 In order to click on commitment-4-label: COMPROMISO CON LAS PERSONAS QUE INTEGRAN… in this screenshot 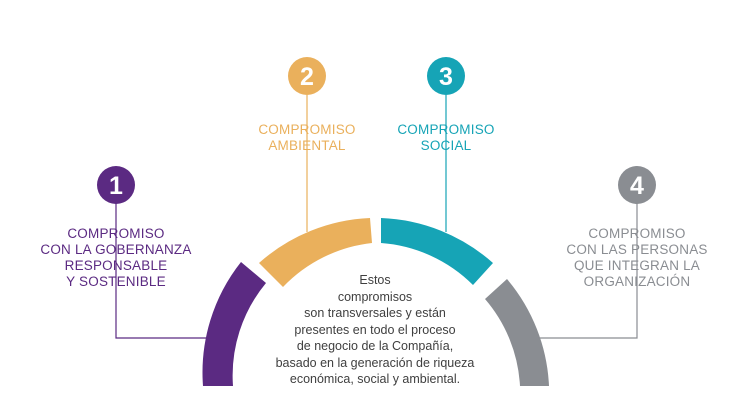, I will do `click(637, 258)`.